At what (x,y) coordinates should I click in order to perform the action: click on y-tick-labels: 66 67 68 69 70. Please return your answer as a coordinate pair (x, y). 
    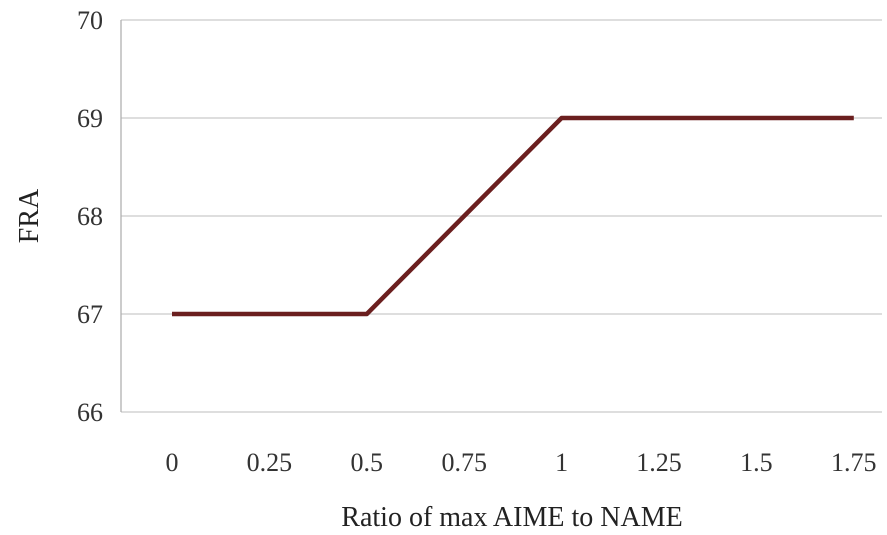
    Looking at the image, I should click on (90, 216).